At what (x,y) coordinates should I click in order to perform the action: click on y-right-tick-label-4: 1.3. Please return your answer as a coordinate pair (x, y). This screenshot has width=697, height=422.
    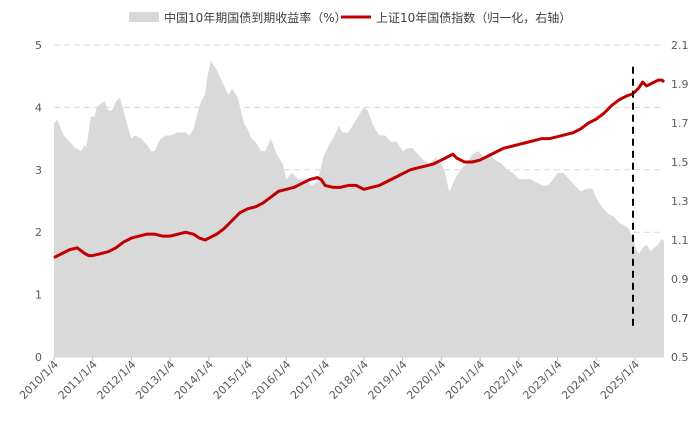
    Looking at the image, I should click on (680, 201).